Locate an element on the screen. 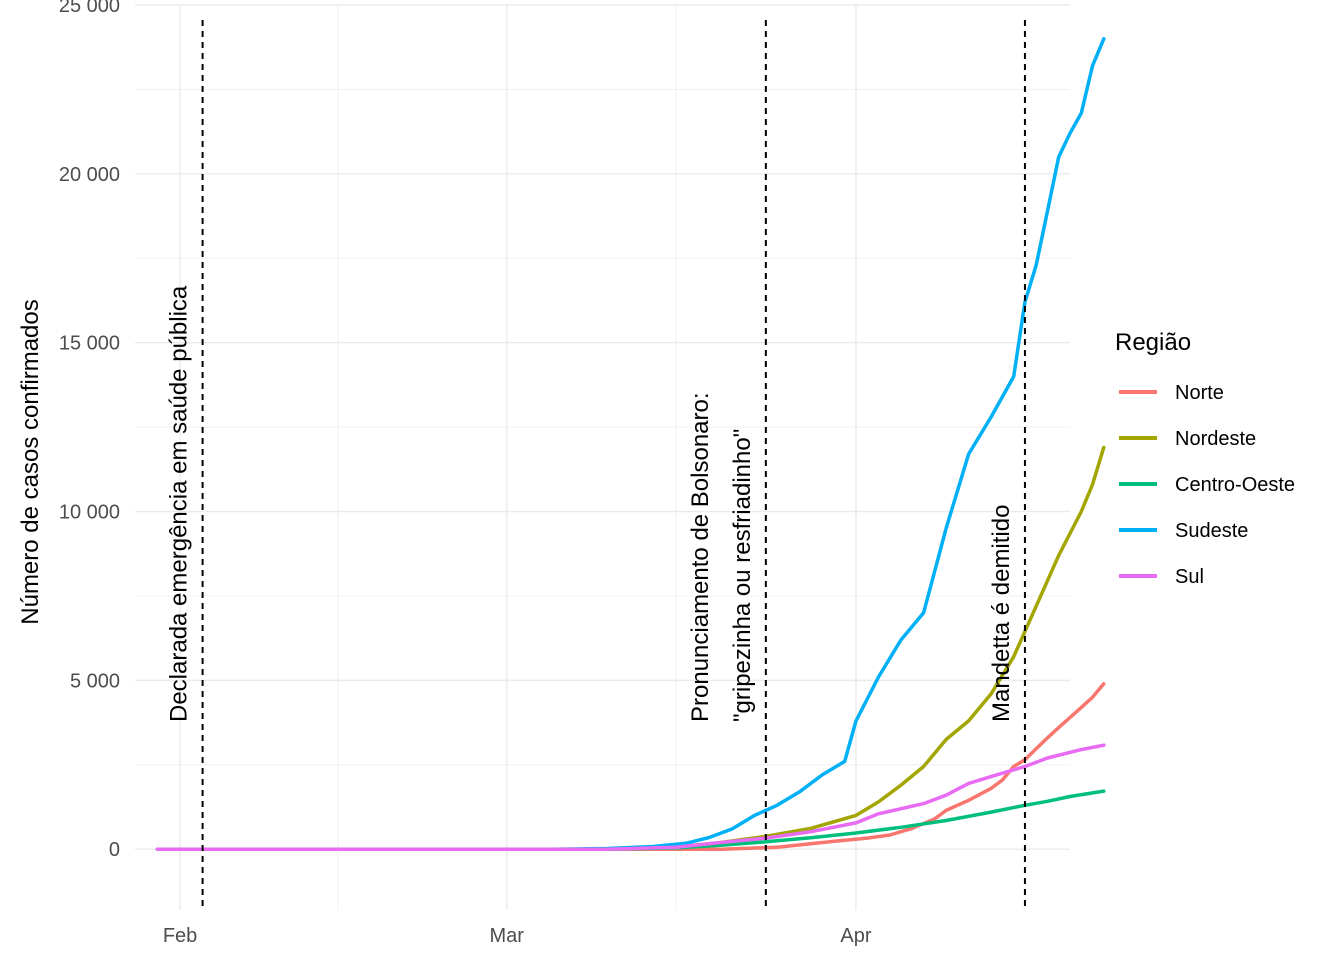 Image resolution: width=1344 pixels, height=960 pixels. legend-label-norte: Norte is located at coordinates (1199, 393).